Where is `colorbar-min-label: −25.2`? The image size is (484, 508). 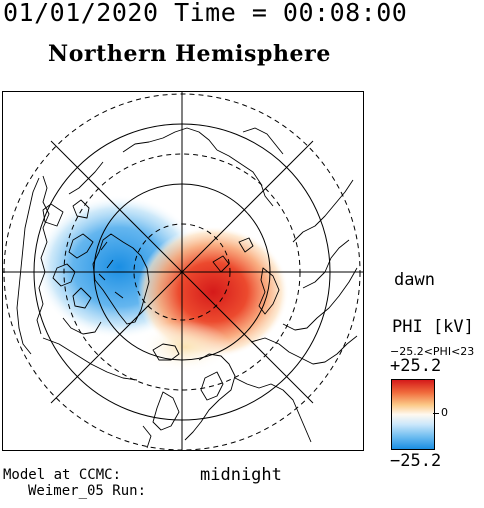
colorbar-min-label: −25.2 is located at coordinates (416, 461).